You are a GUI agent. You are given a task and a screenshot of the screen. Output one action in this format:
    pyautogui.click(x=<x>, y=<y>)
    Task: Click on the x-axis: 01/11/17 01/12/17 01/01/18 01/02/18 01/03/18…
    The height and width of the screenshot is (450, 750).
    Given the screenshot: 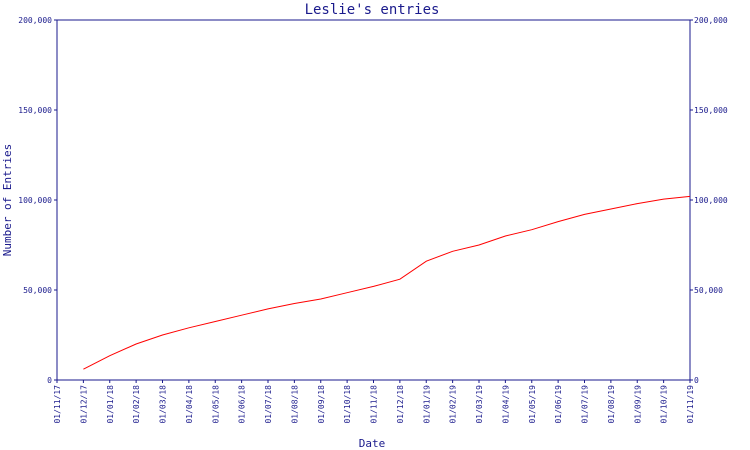 What is the action you would take?
    pyautogui.click(x=374, y=402)
    